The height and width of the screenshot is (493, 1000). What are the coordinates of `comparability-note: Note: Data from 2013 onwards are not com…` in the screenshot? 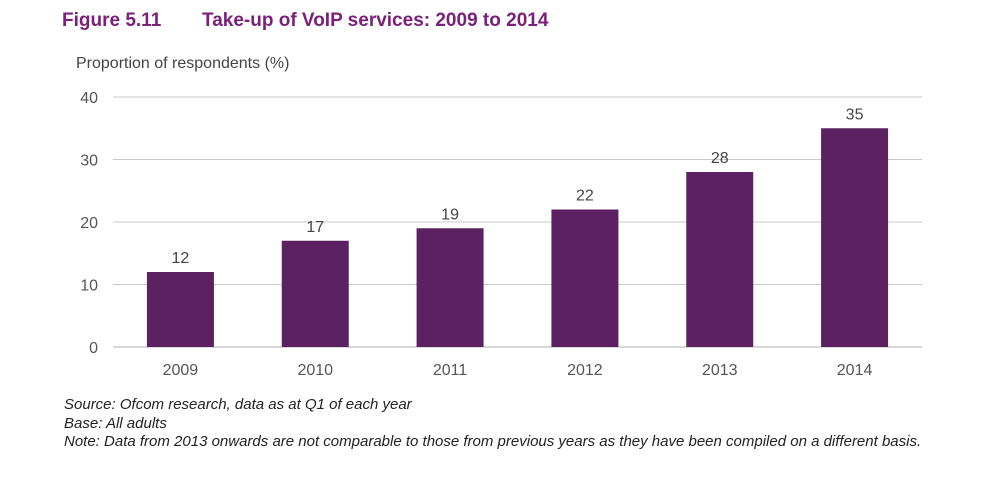 It's located at (493, 441).